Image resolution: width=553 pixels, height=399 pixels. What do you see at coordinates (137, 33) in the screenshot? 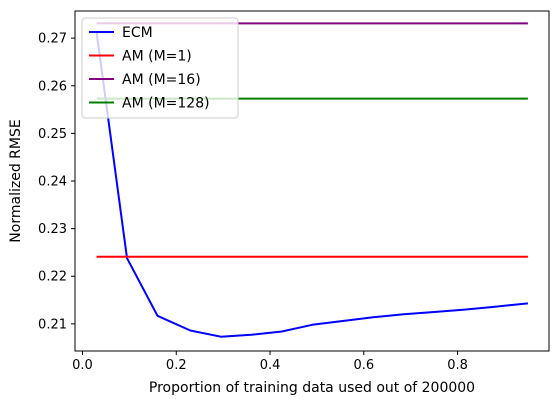
I see `legend-label: ECM` at bounding box center [137, 33].